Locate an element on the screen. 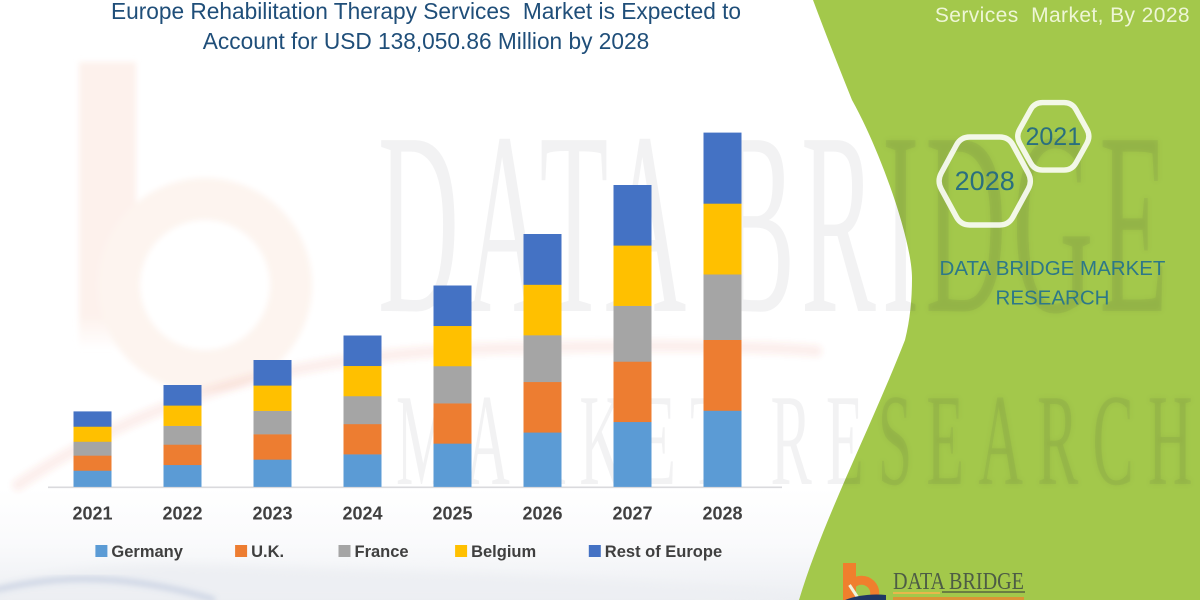 This screenshot has height=600, width=1200. svg-text: 2026 is located at coordinates (542, 514).